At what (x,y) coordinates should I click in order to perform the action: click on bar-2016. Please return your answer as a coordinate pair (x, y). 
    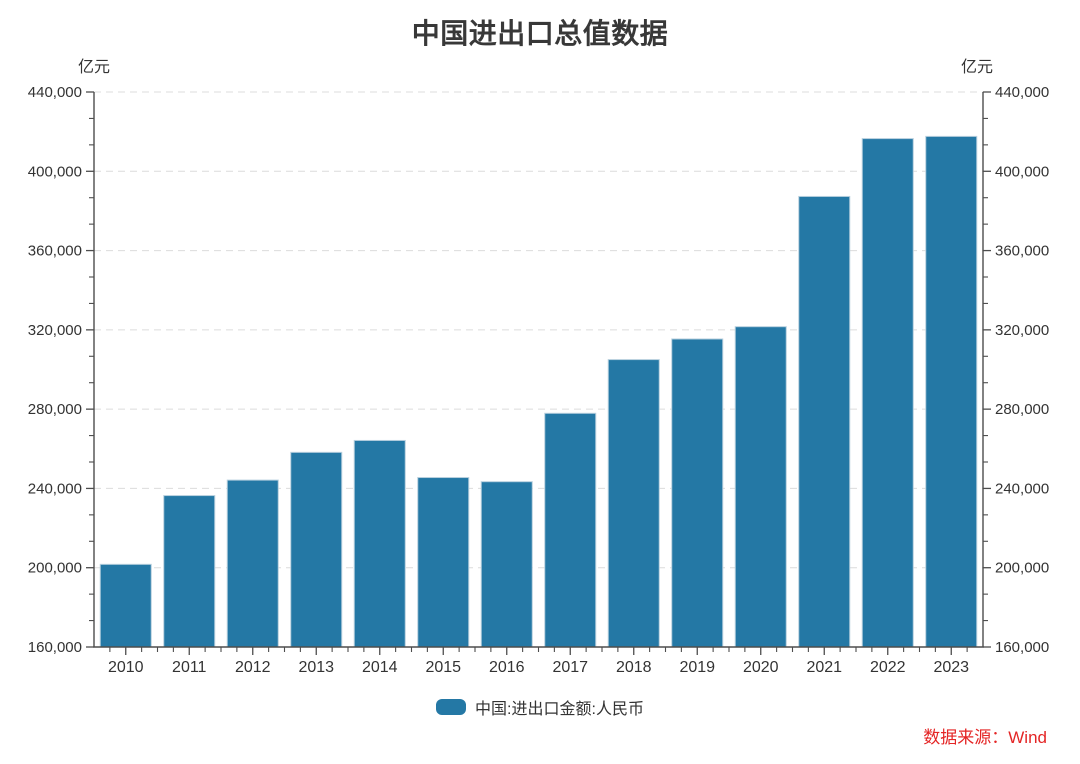
    Looking at the image, I should click on (506, 564).